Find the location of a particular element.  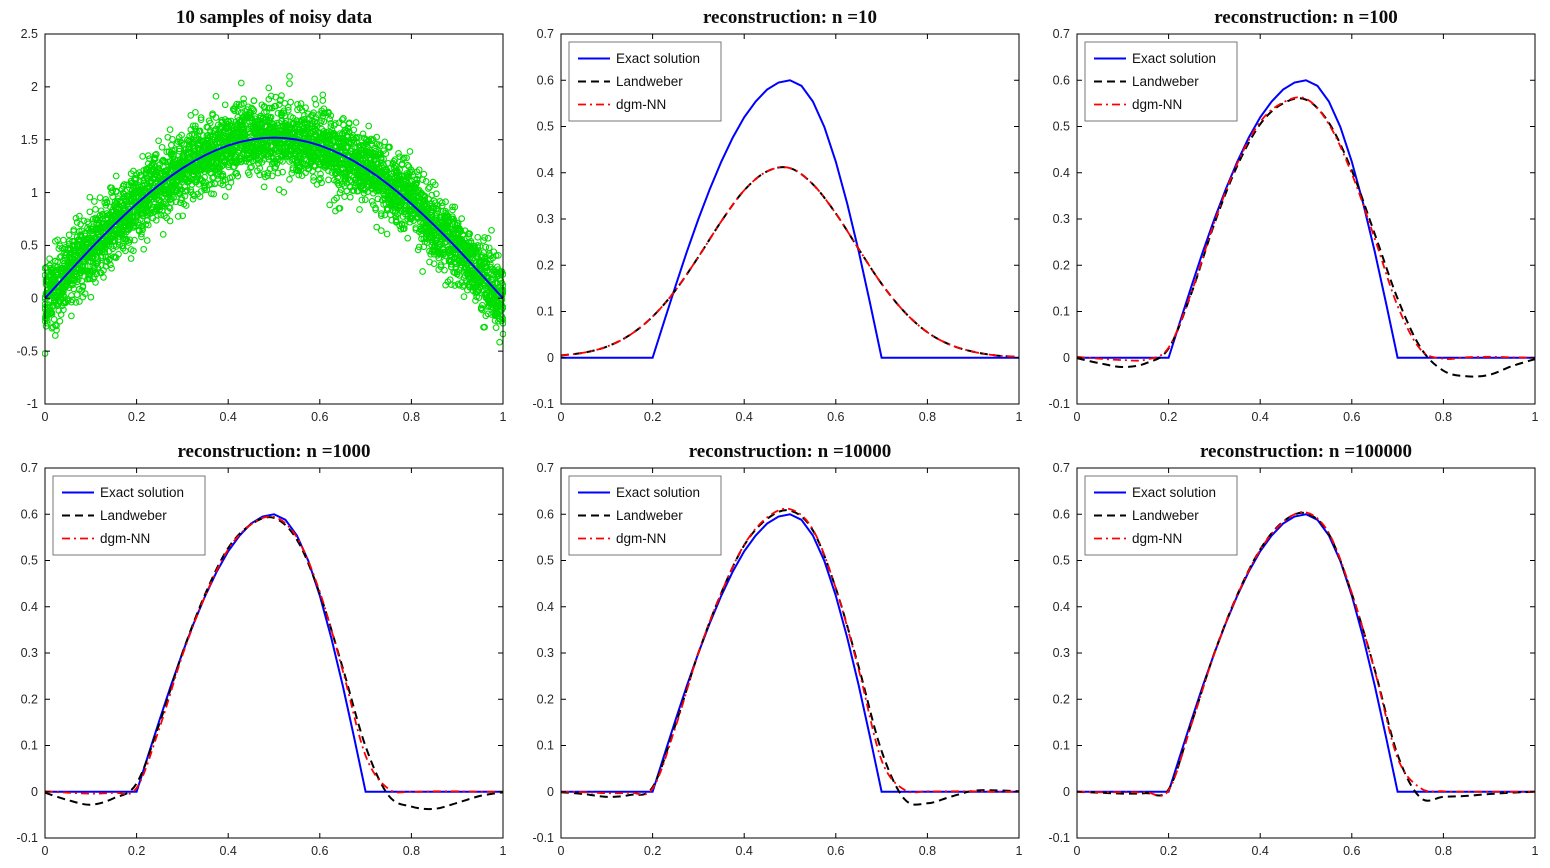

y-tick-label: -0.5 is located at coordinates (27, 351).